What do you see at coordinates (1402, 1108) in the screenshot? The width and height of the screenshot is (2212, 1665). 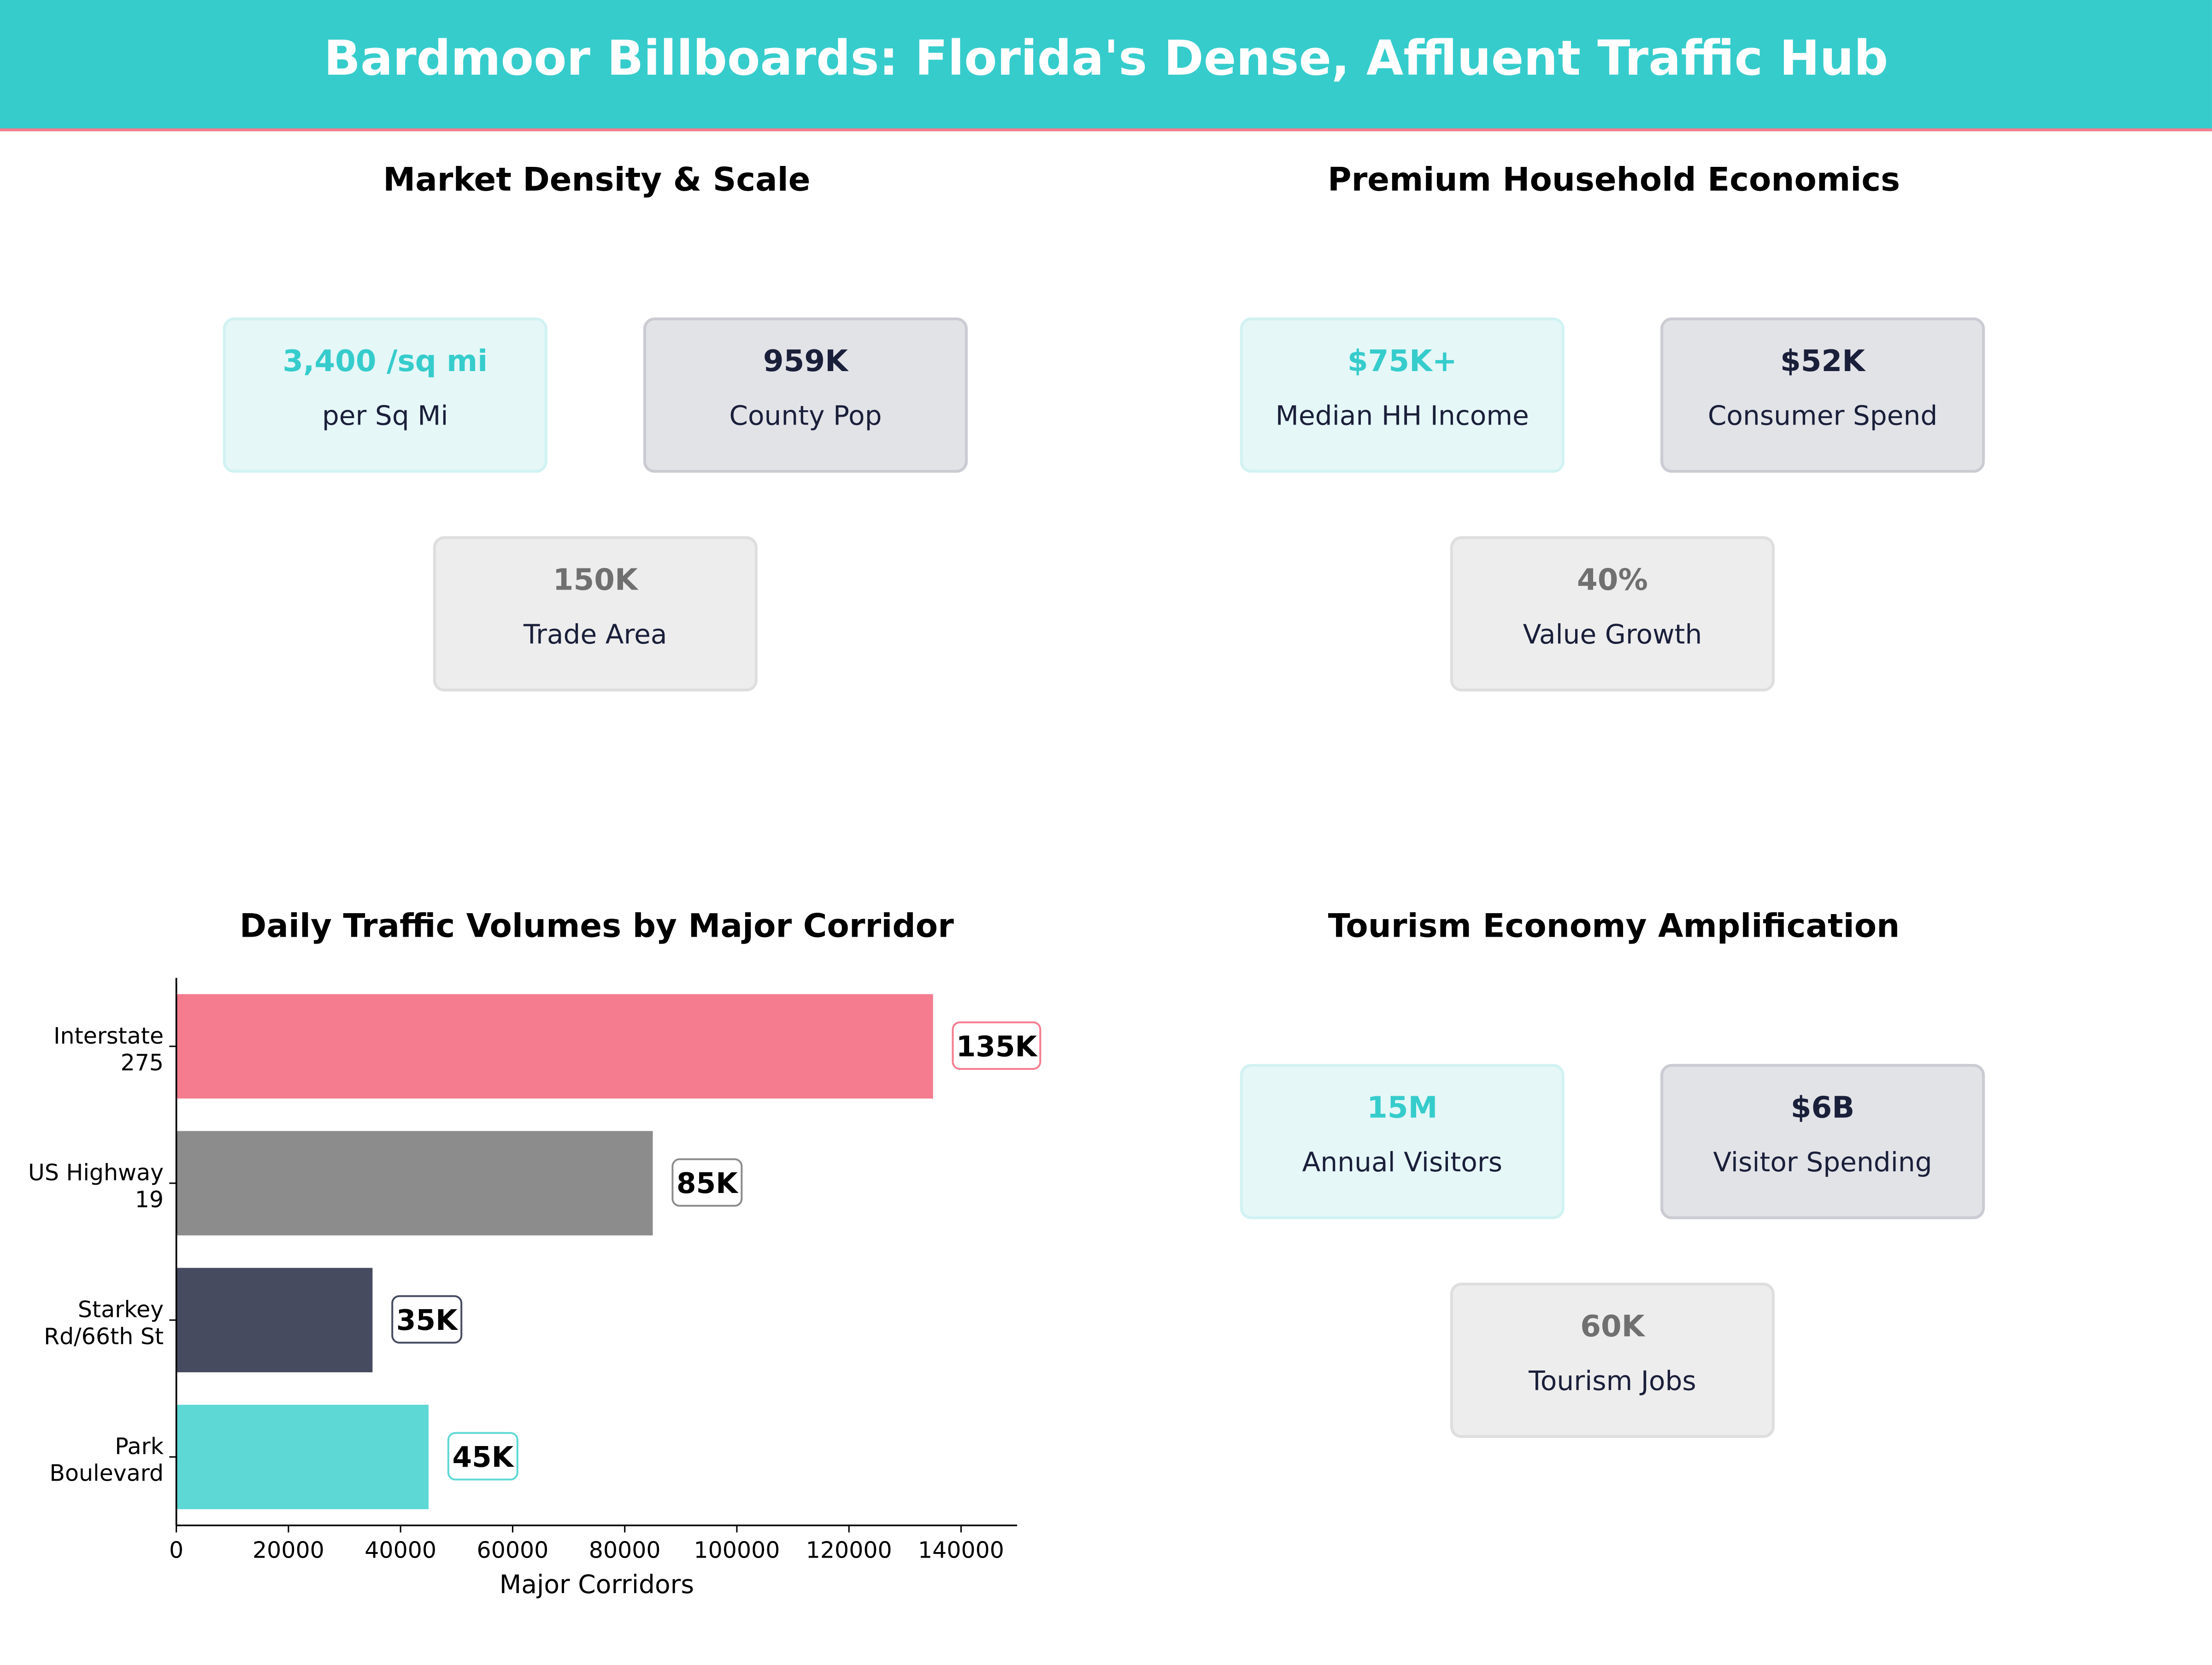 I see `metric-value: 15M` at bounding box center [1402, 1108].